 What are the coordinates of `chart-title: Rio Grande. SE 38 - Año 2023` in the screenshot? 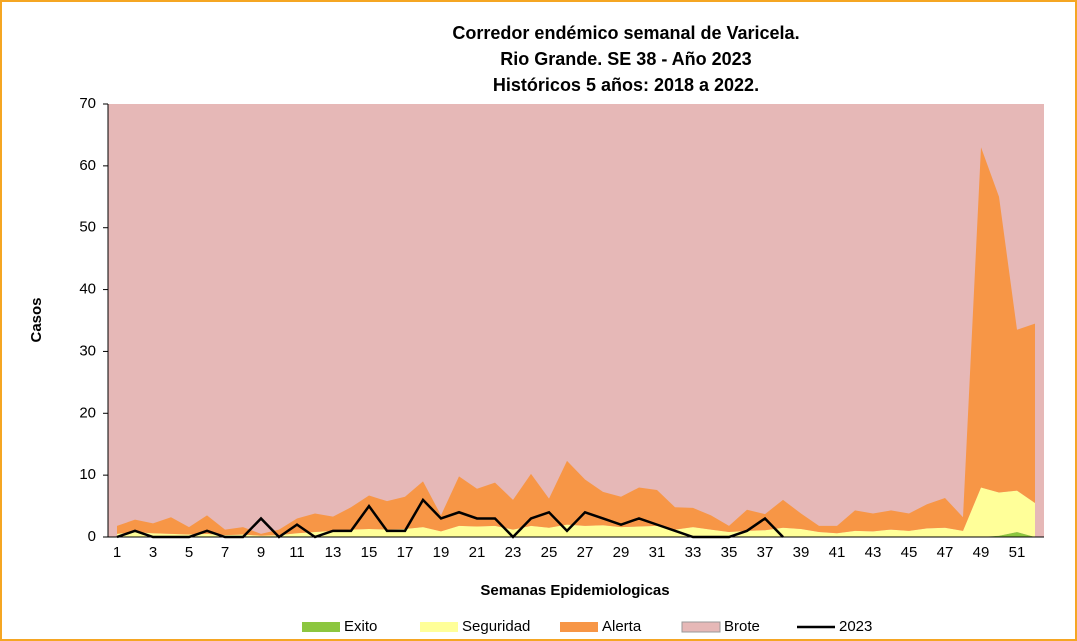 It's located at (625, 59).